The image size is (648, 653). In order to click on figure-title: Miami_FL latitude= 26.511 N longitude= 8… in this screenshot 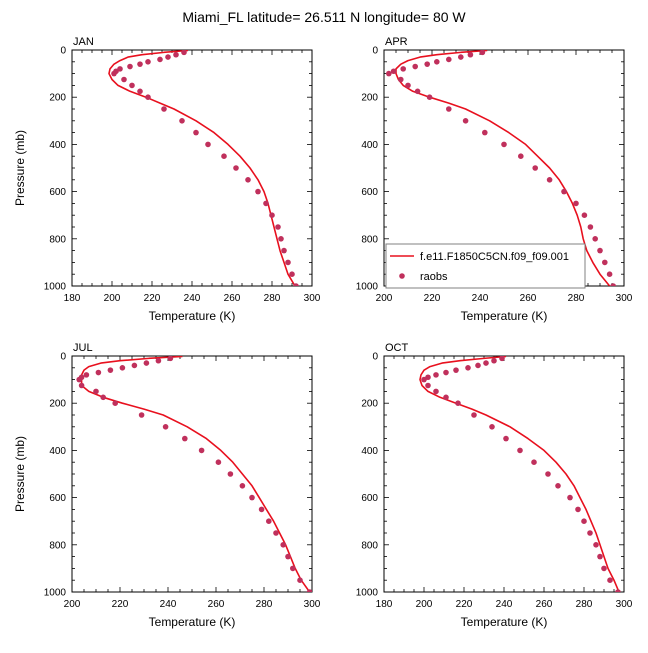, I will do `click(324, 17)`.